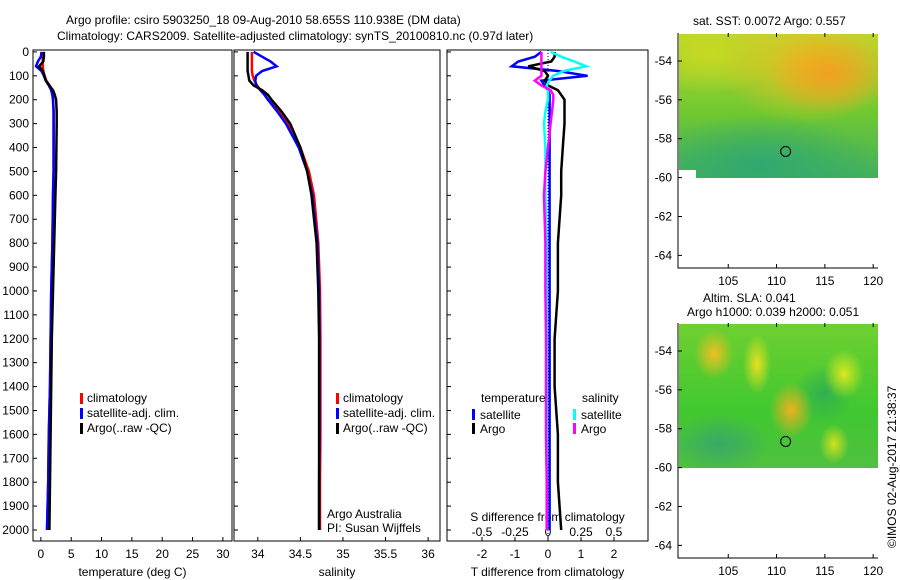 This screenshot has height=580, width=900. I want to click on series-line-satellite-adj-clim-, so click(286, 290).